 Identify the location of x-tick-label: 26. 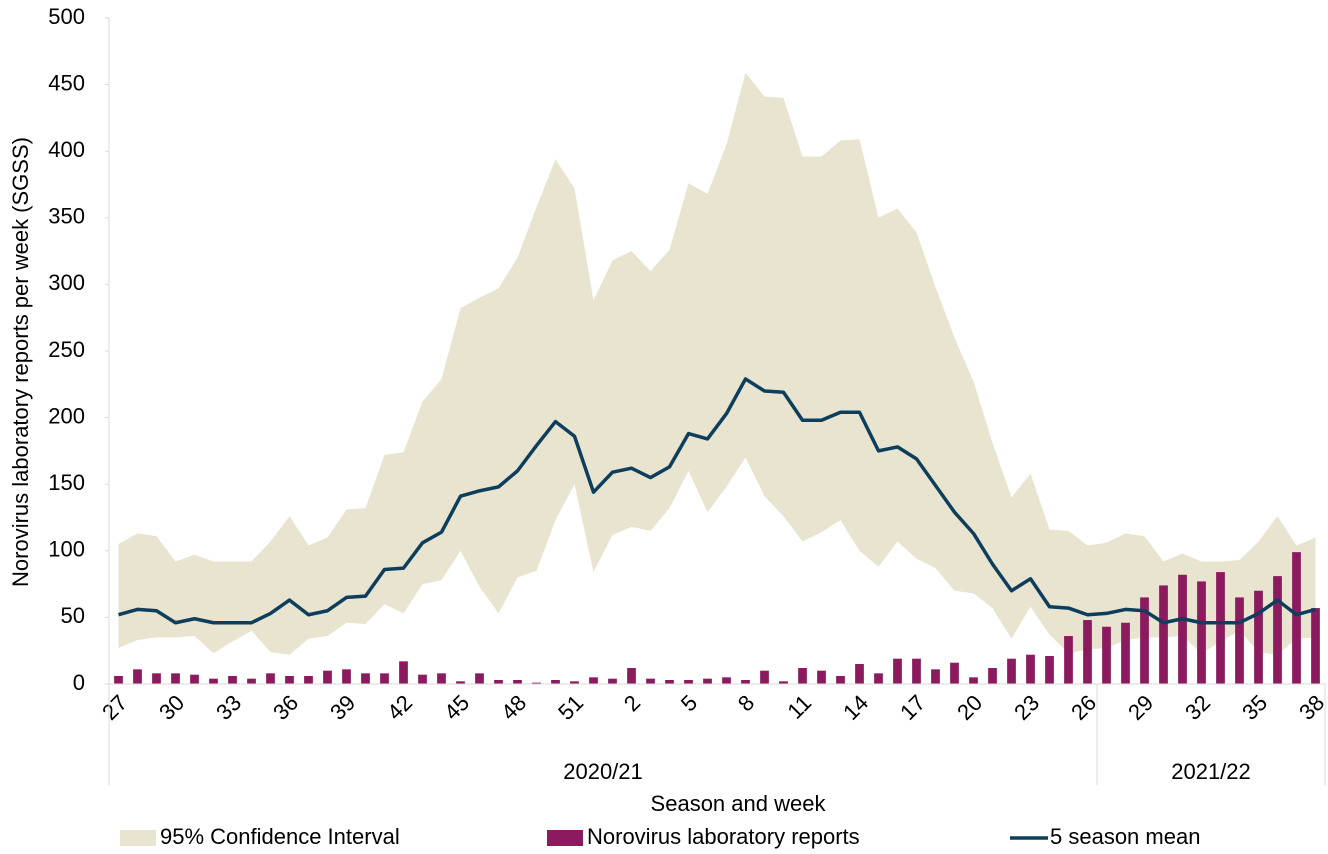
(1083, 707).